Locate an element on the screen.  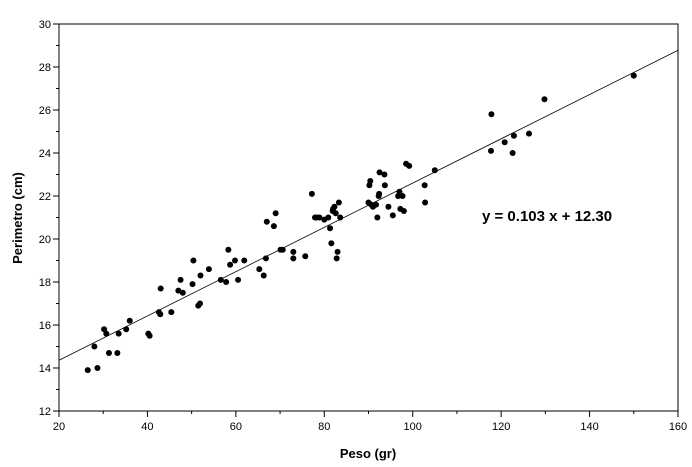
y-tick-label: 12 is located at coordinates (45, 412).